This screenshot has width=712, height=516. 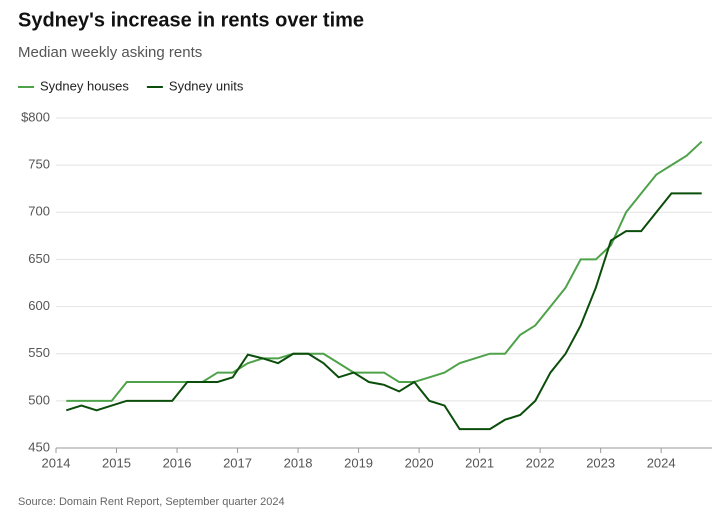 I want to click on x-tick-label: 2014, so click(x=56, y=462).